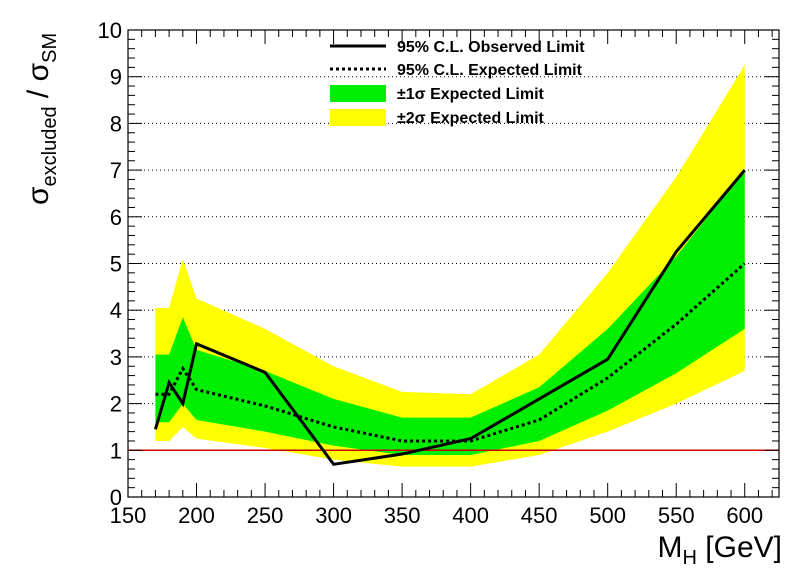 The height and width of the screenshot is (572, 796). What do you see at coordinates (128, 515) in the screenshot?
I see `x-tick-label-150: 150` at bounding box center [128, 515].